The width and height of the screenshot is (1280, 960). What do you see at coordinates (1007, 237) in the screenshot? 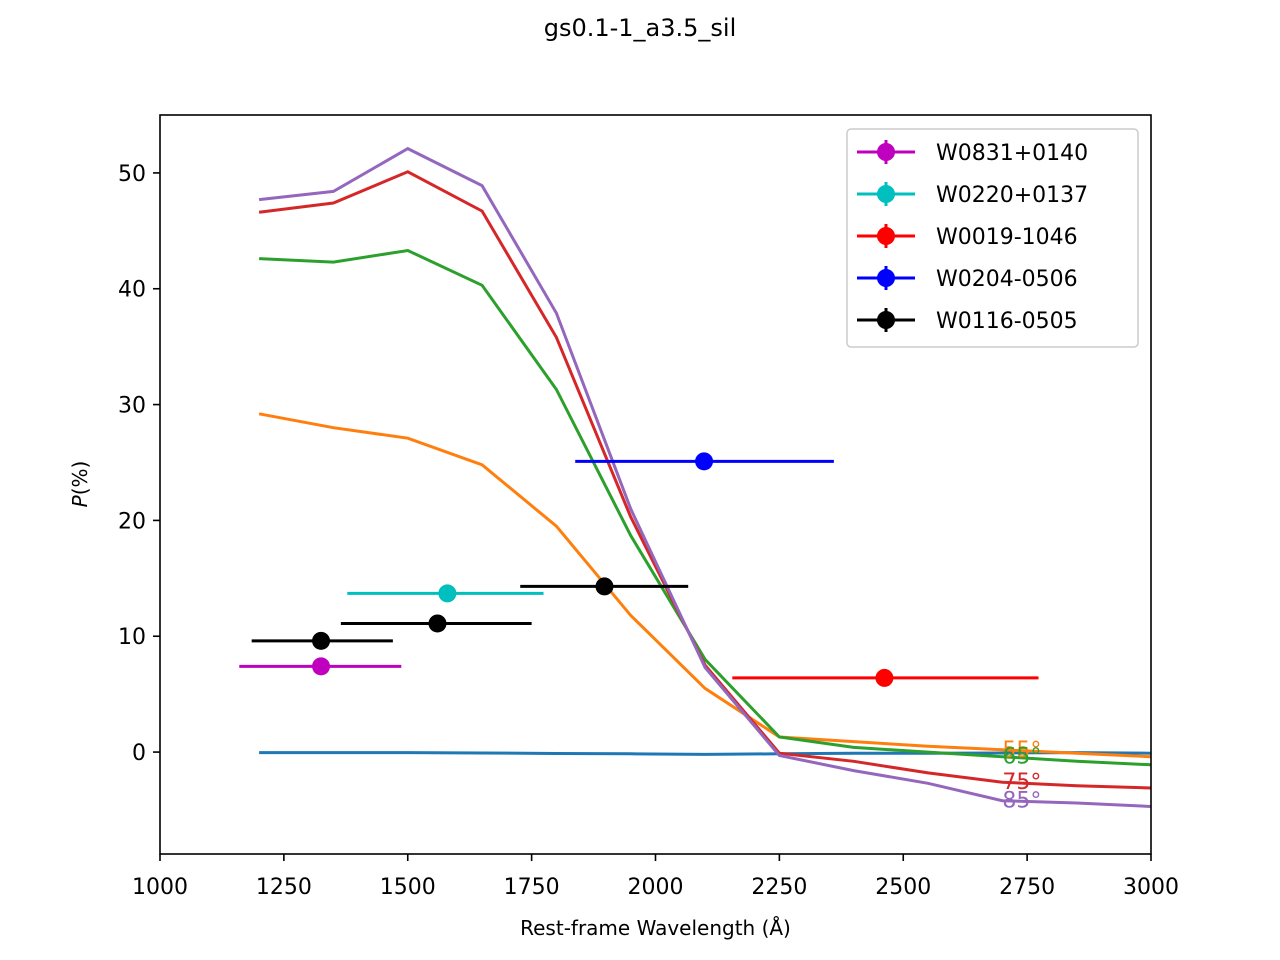
I see `legend-label-2: W0019-1046` at bounding box center [1007, 237].